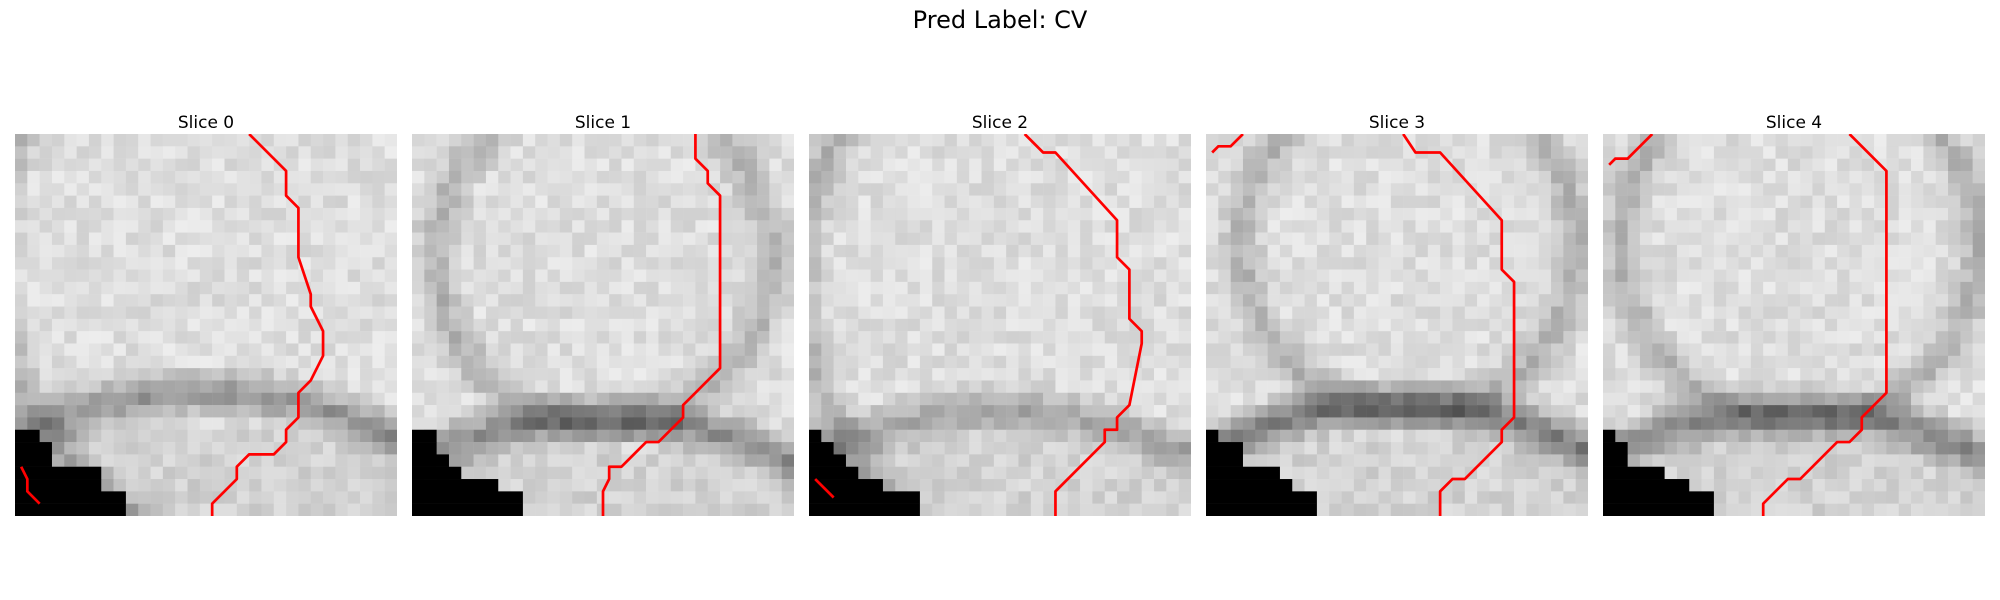  I want to click on slice-title: Slice 0, so click(206, 123).